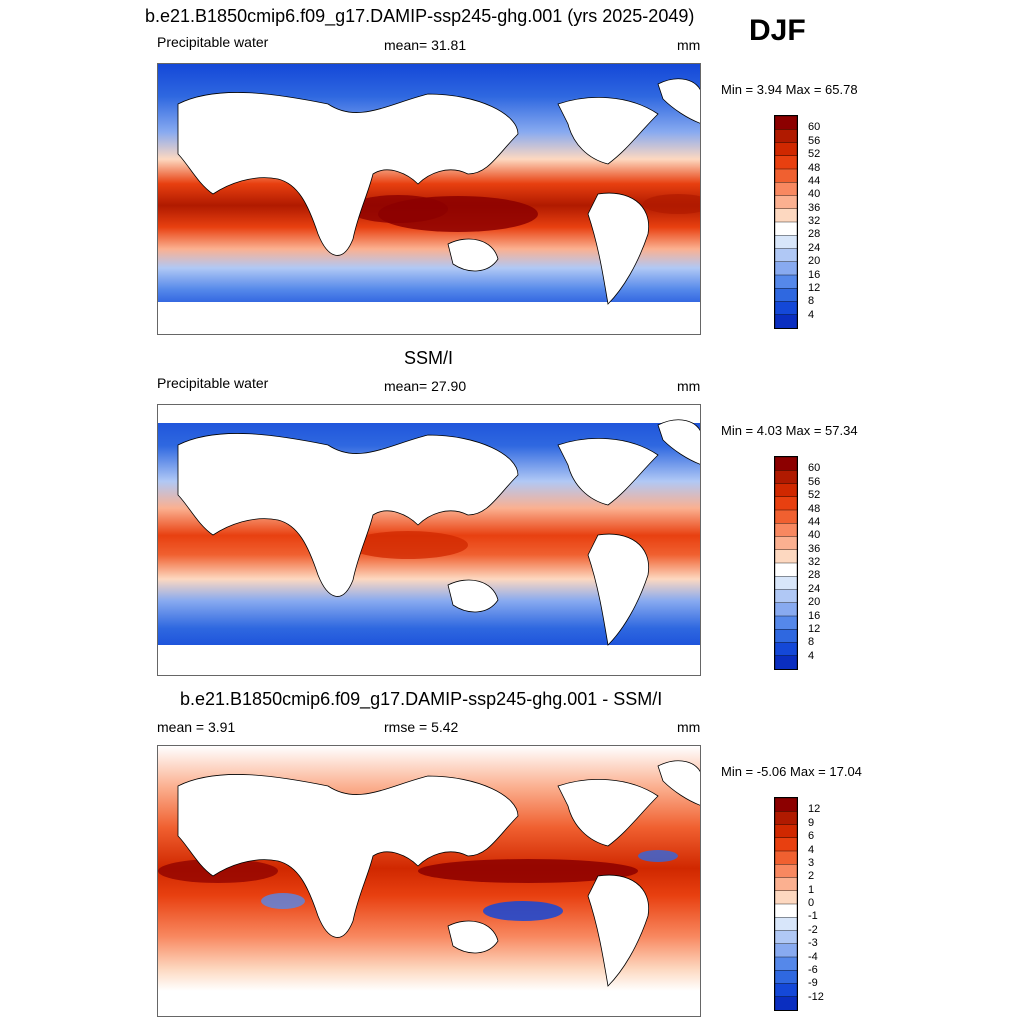 The height and width of the screenshot is (1024, 1024). I want to click on colorbar-tick-label: 8, so click(811, 642).